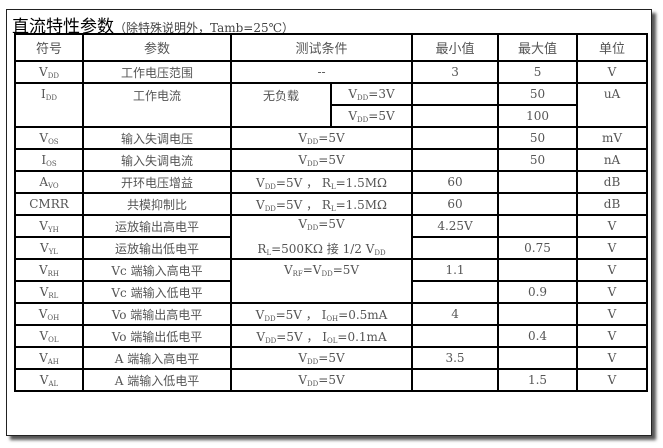  What do you see at coordinates (157, 182) in the screenshot?
I see `param-cell: 开环电压增益` at bounding box center [157, 182].